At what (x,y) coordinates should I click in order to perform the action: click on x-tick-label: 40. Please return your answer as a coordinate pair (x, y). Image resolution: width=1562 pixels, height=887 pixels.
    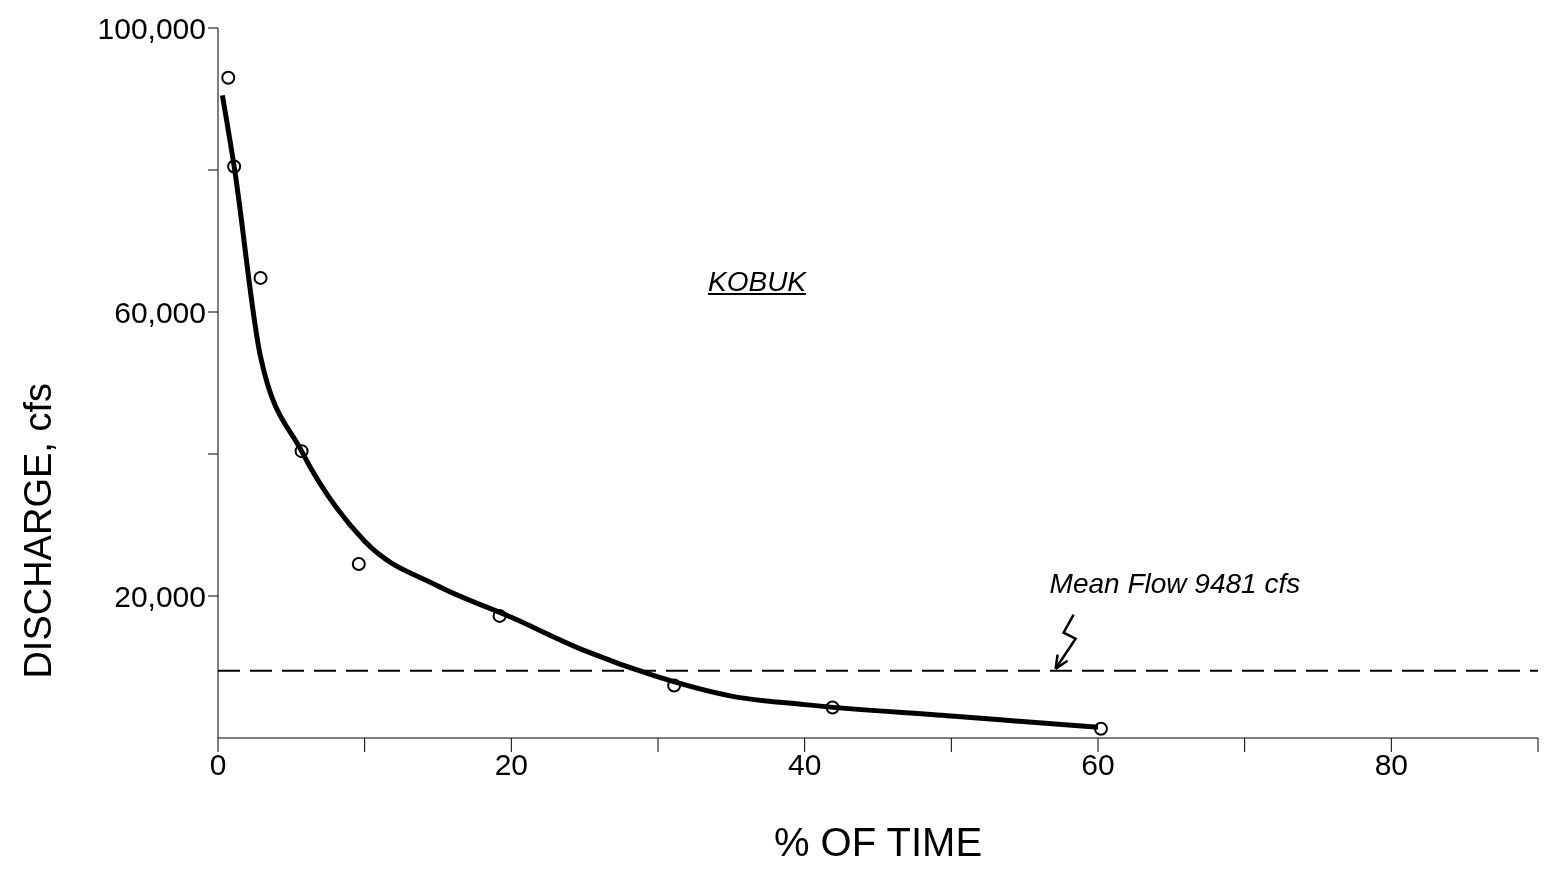
    Looking at the image, I should click on (804, 765).